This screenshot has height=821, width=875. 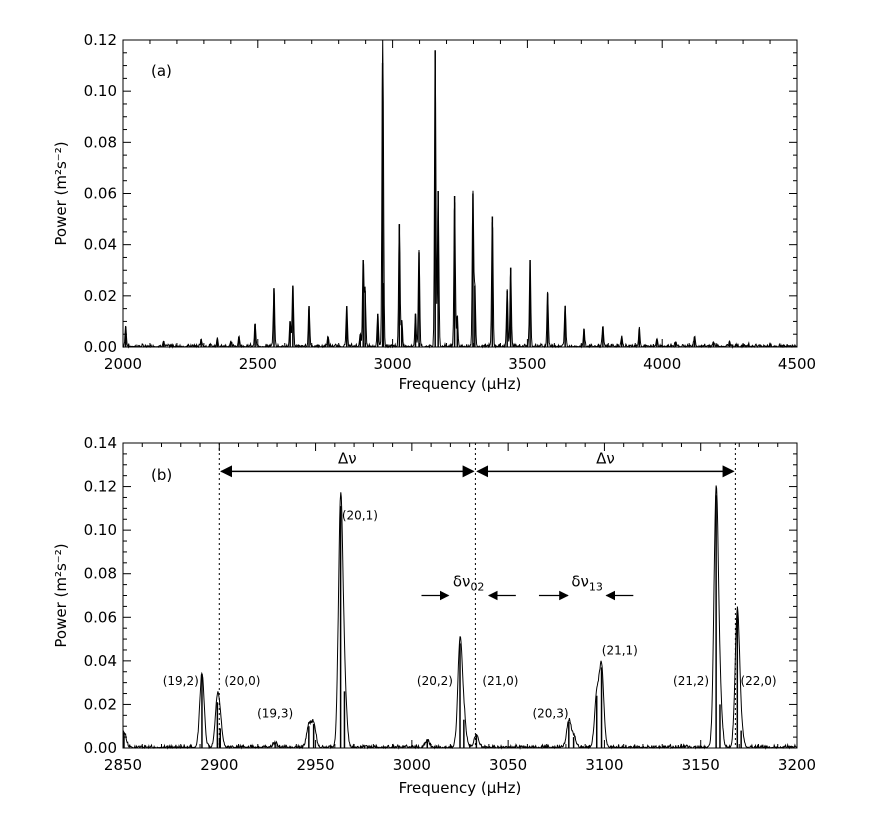 What do you see at coordinates (596, 587) in the screenshot?
I see `delta-nu-13-subscript: 13` at bounding box center [596, 587].